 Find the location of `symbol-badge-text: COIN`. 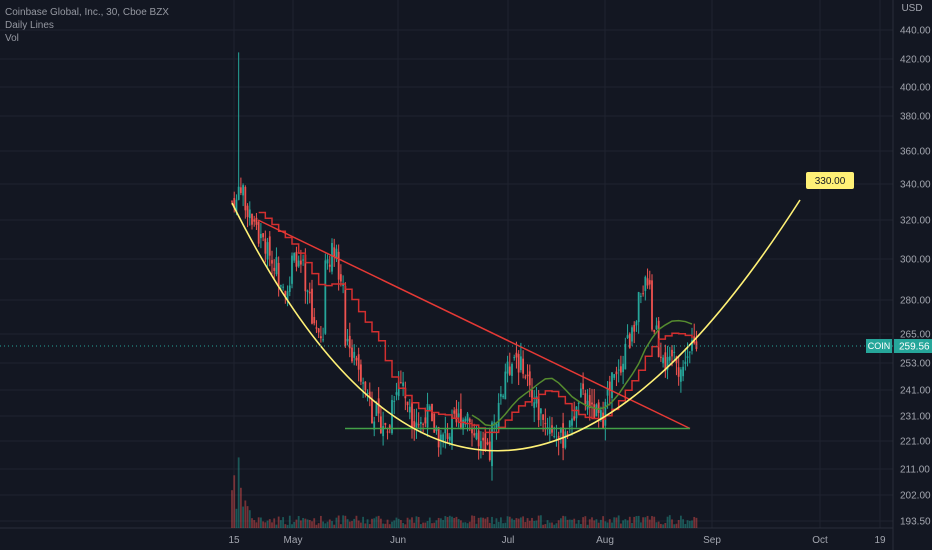

symbol-badge-text: COIN is located at coordinates (879, 346).